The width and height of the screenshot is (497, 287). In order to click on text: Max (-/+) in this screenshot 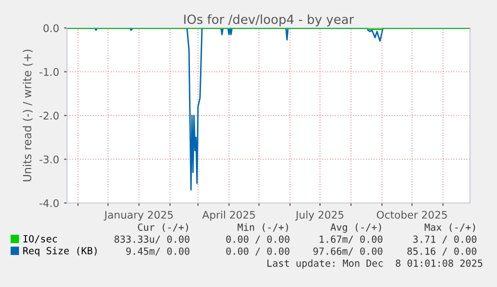, I will do `click(449, 227)`.